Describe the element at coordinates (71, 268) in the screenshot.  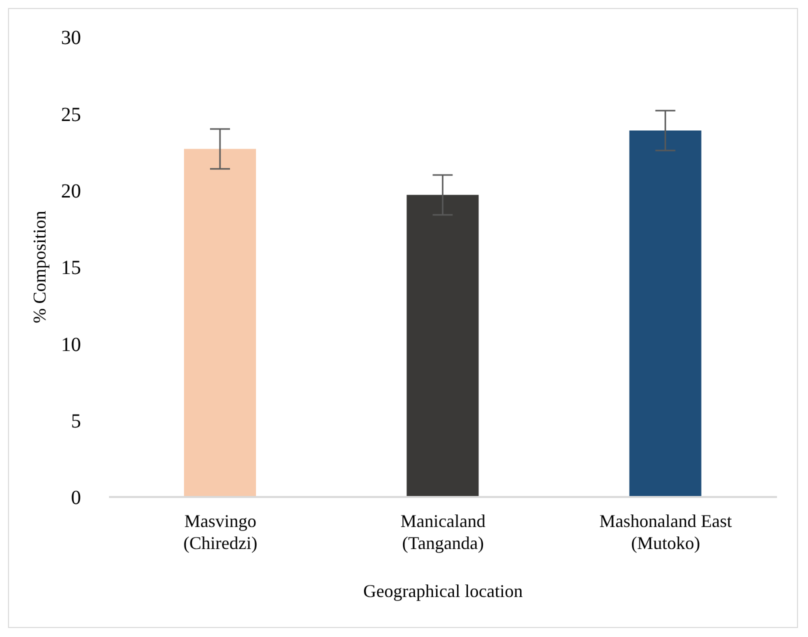
I see `y-tick-label: 15` at that location.